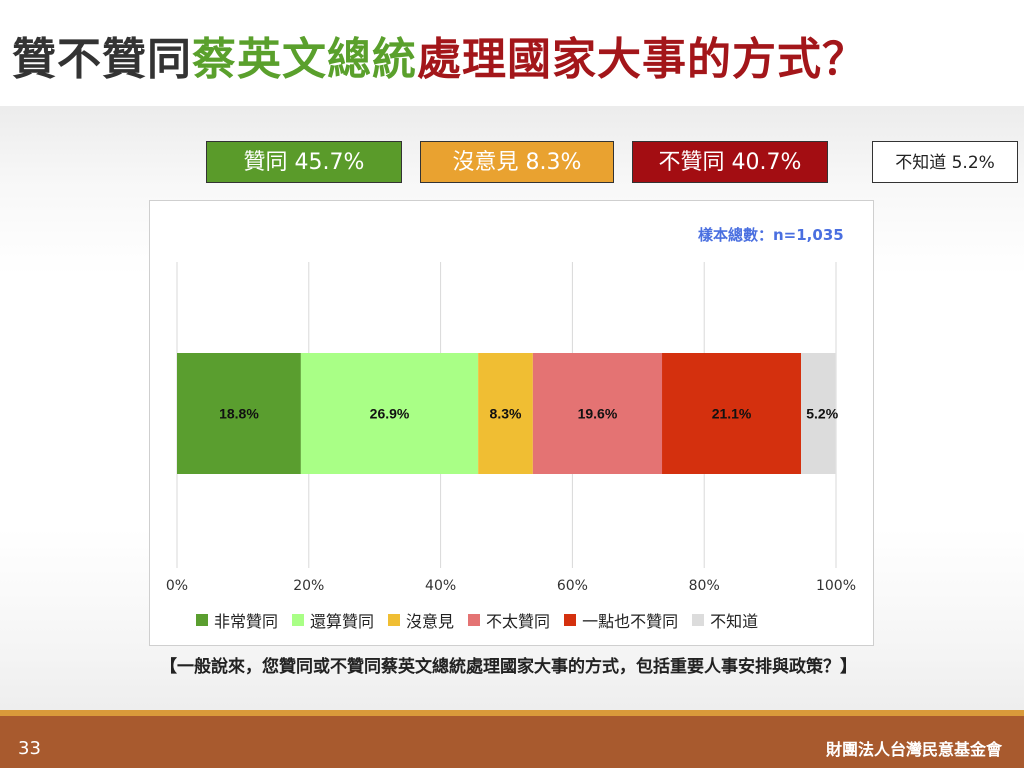 The width and height of the screenshot is (1024, 768). I want to click on legend-item: 非常贊同, so click(237, 620).